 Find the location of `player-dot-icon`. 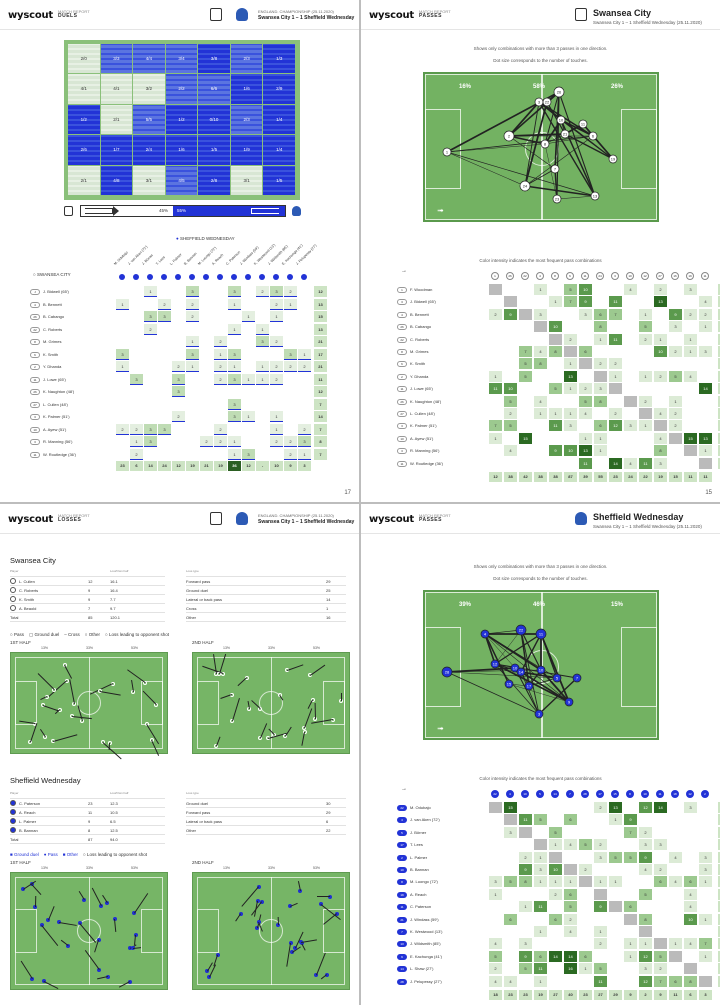

player-dot-icon is located at coordinates (276, 277).